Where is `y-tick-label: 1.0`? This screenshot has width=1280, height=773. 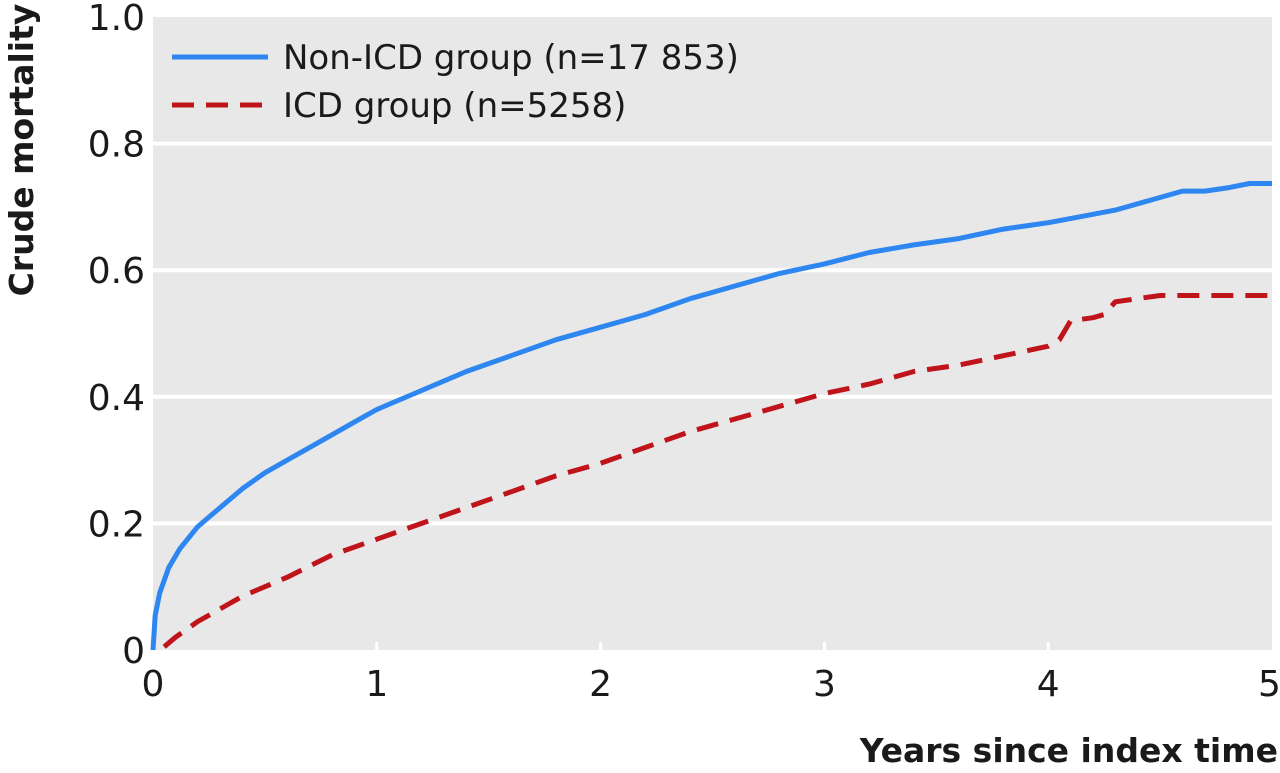 y-tick-label: 1.0 is located at coordinates (116, 19).